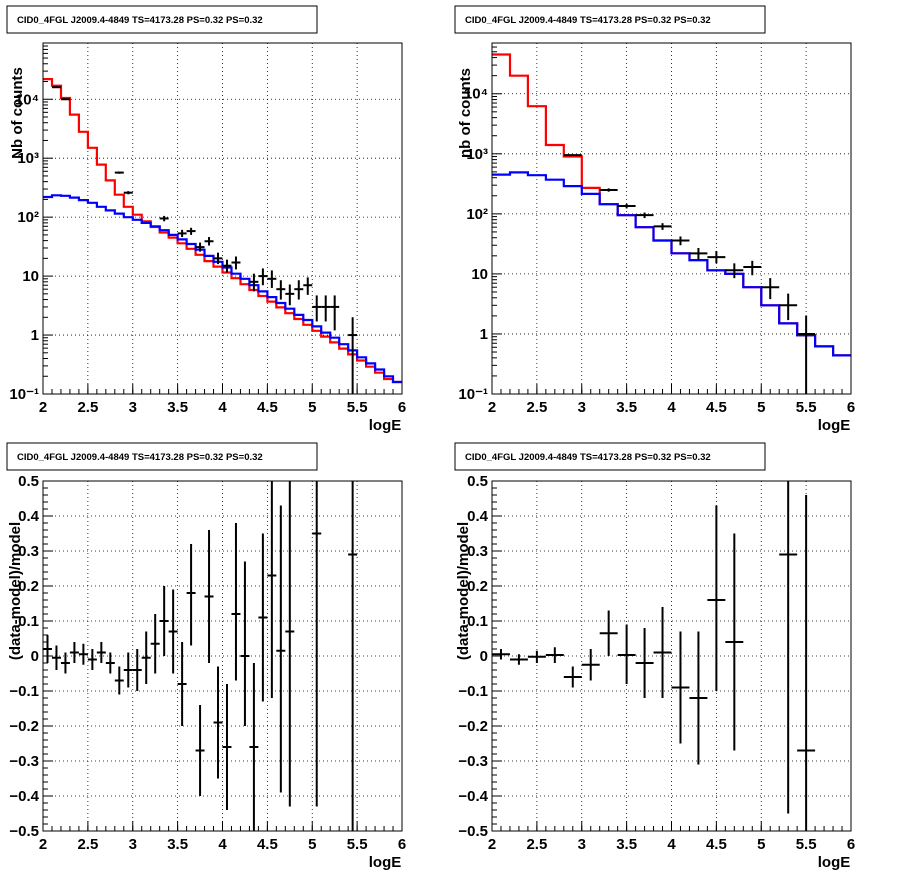  What do you see at coordinates (476, 94) in the screenshot?
I see `y-tick-label: 10⁴` at bounding box center [476, 94].